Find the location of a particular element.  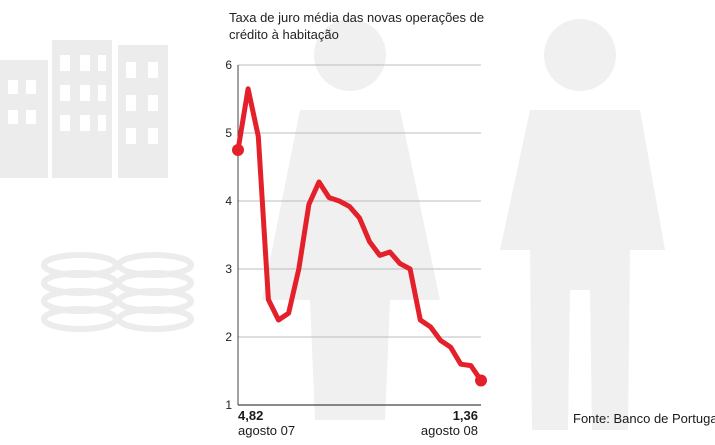

y-tick-label: 3 is located at coordinates (228, 269).